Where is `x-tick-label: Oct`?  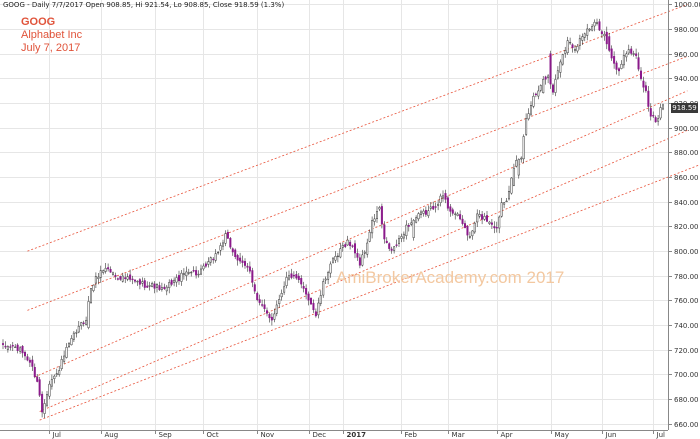
x-tick-label: Oct is located at coordinates (213, 435).